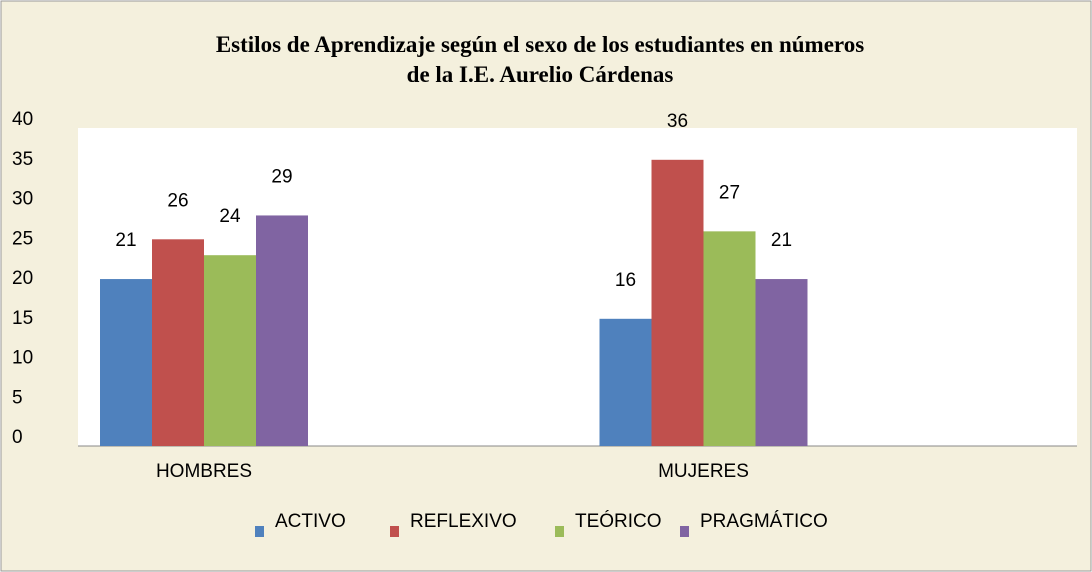 This screenshot has width=1092, height=572. Describe the element at coordinates (703, 471) in the screenshot. I see `x-tick-label: MUJERES` at that location.